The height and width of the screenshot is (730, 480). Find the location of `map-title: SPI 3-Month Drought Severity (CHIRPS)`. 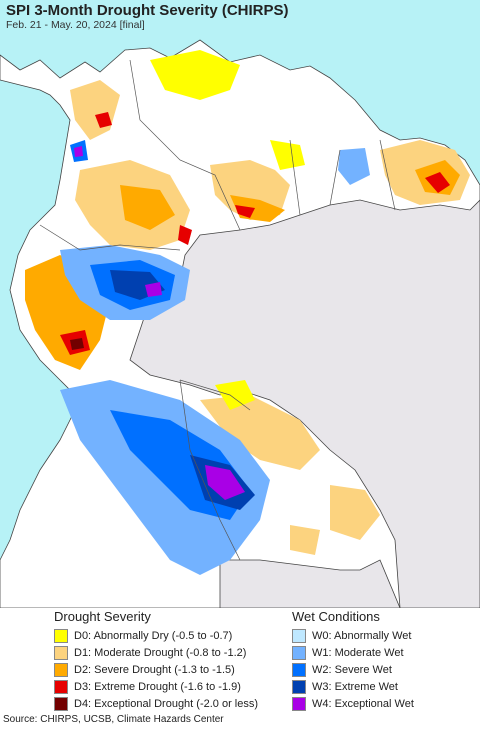

map-title: SPI 3-Month Drought Severity (CHIRPS) is located at coordinates (147, 10).